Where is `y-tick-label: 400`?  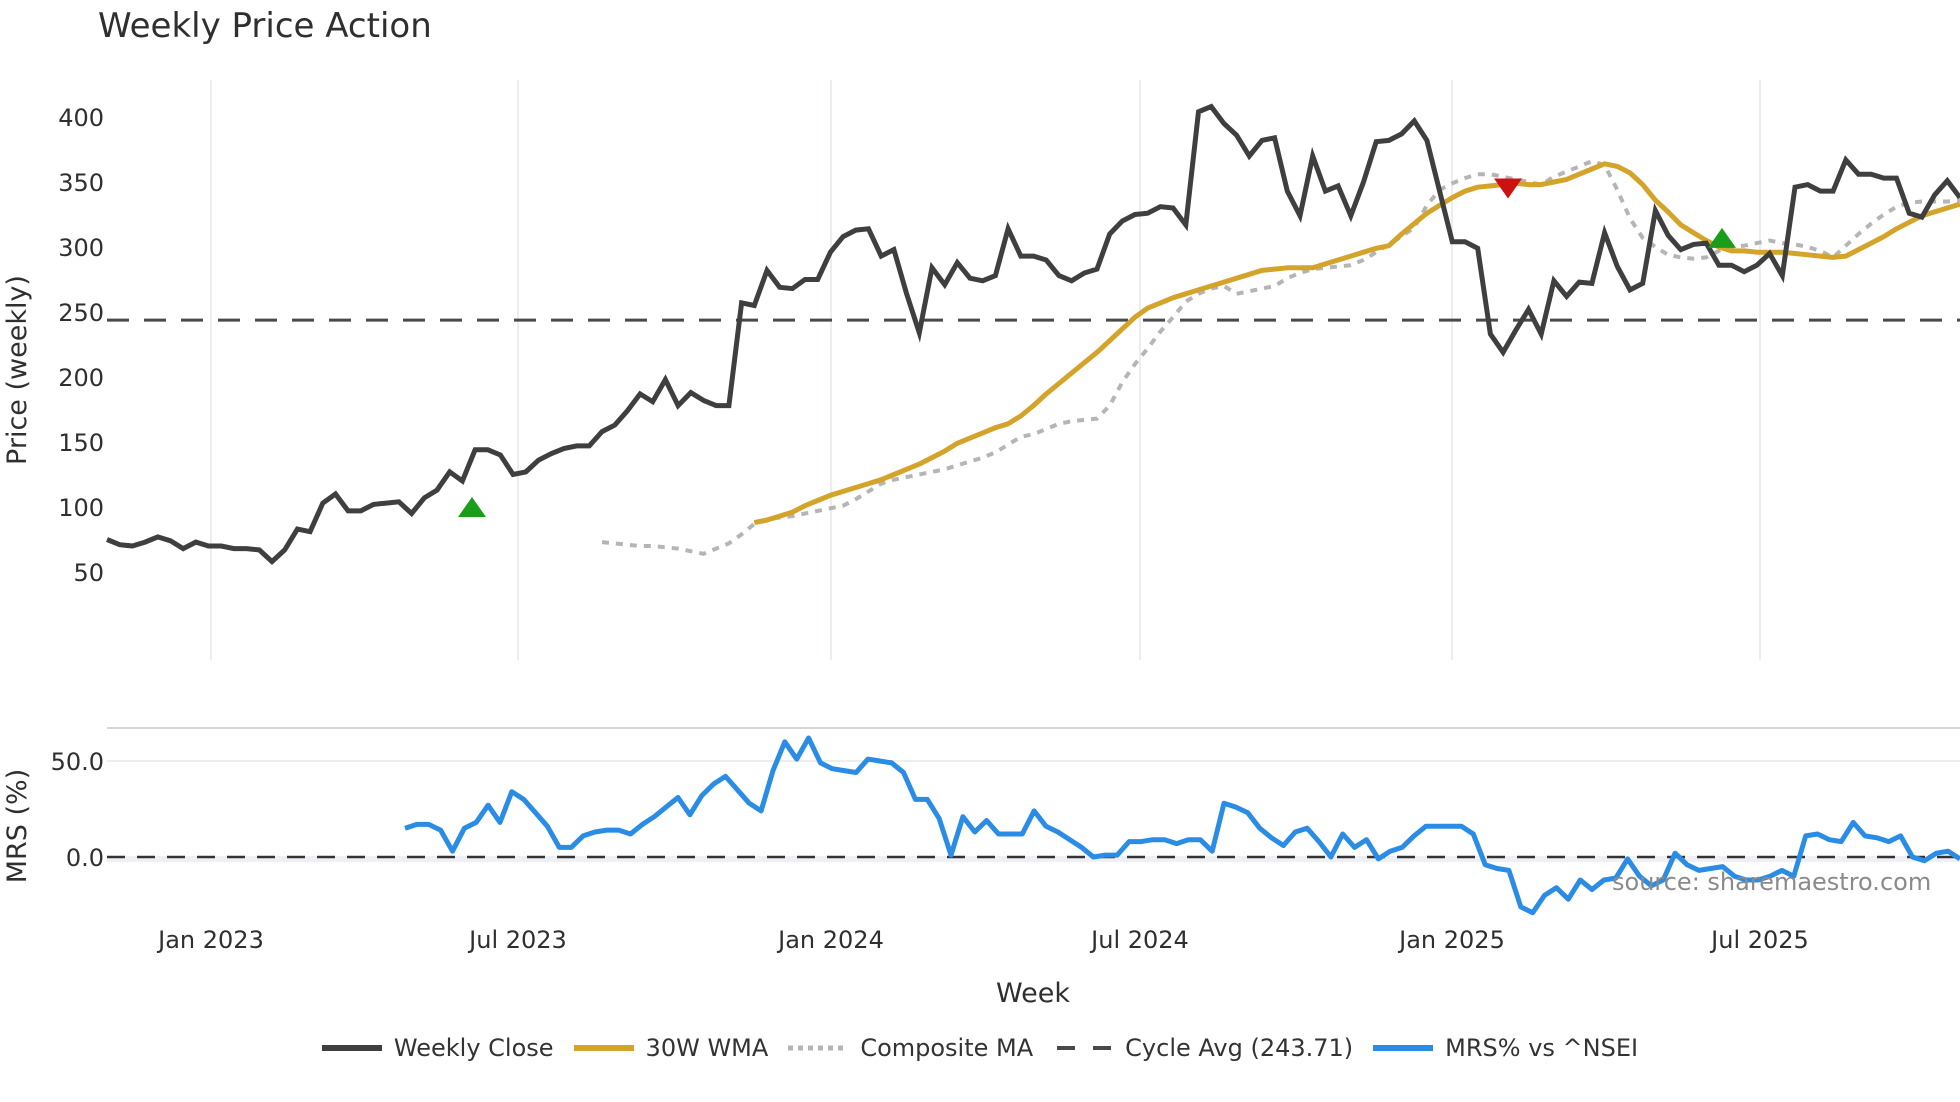
y-tick-label: 400 is located at coordinates (81, 118).